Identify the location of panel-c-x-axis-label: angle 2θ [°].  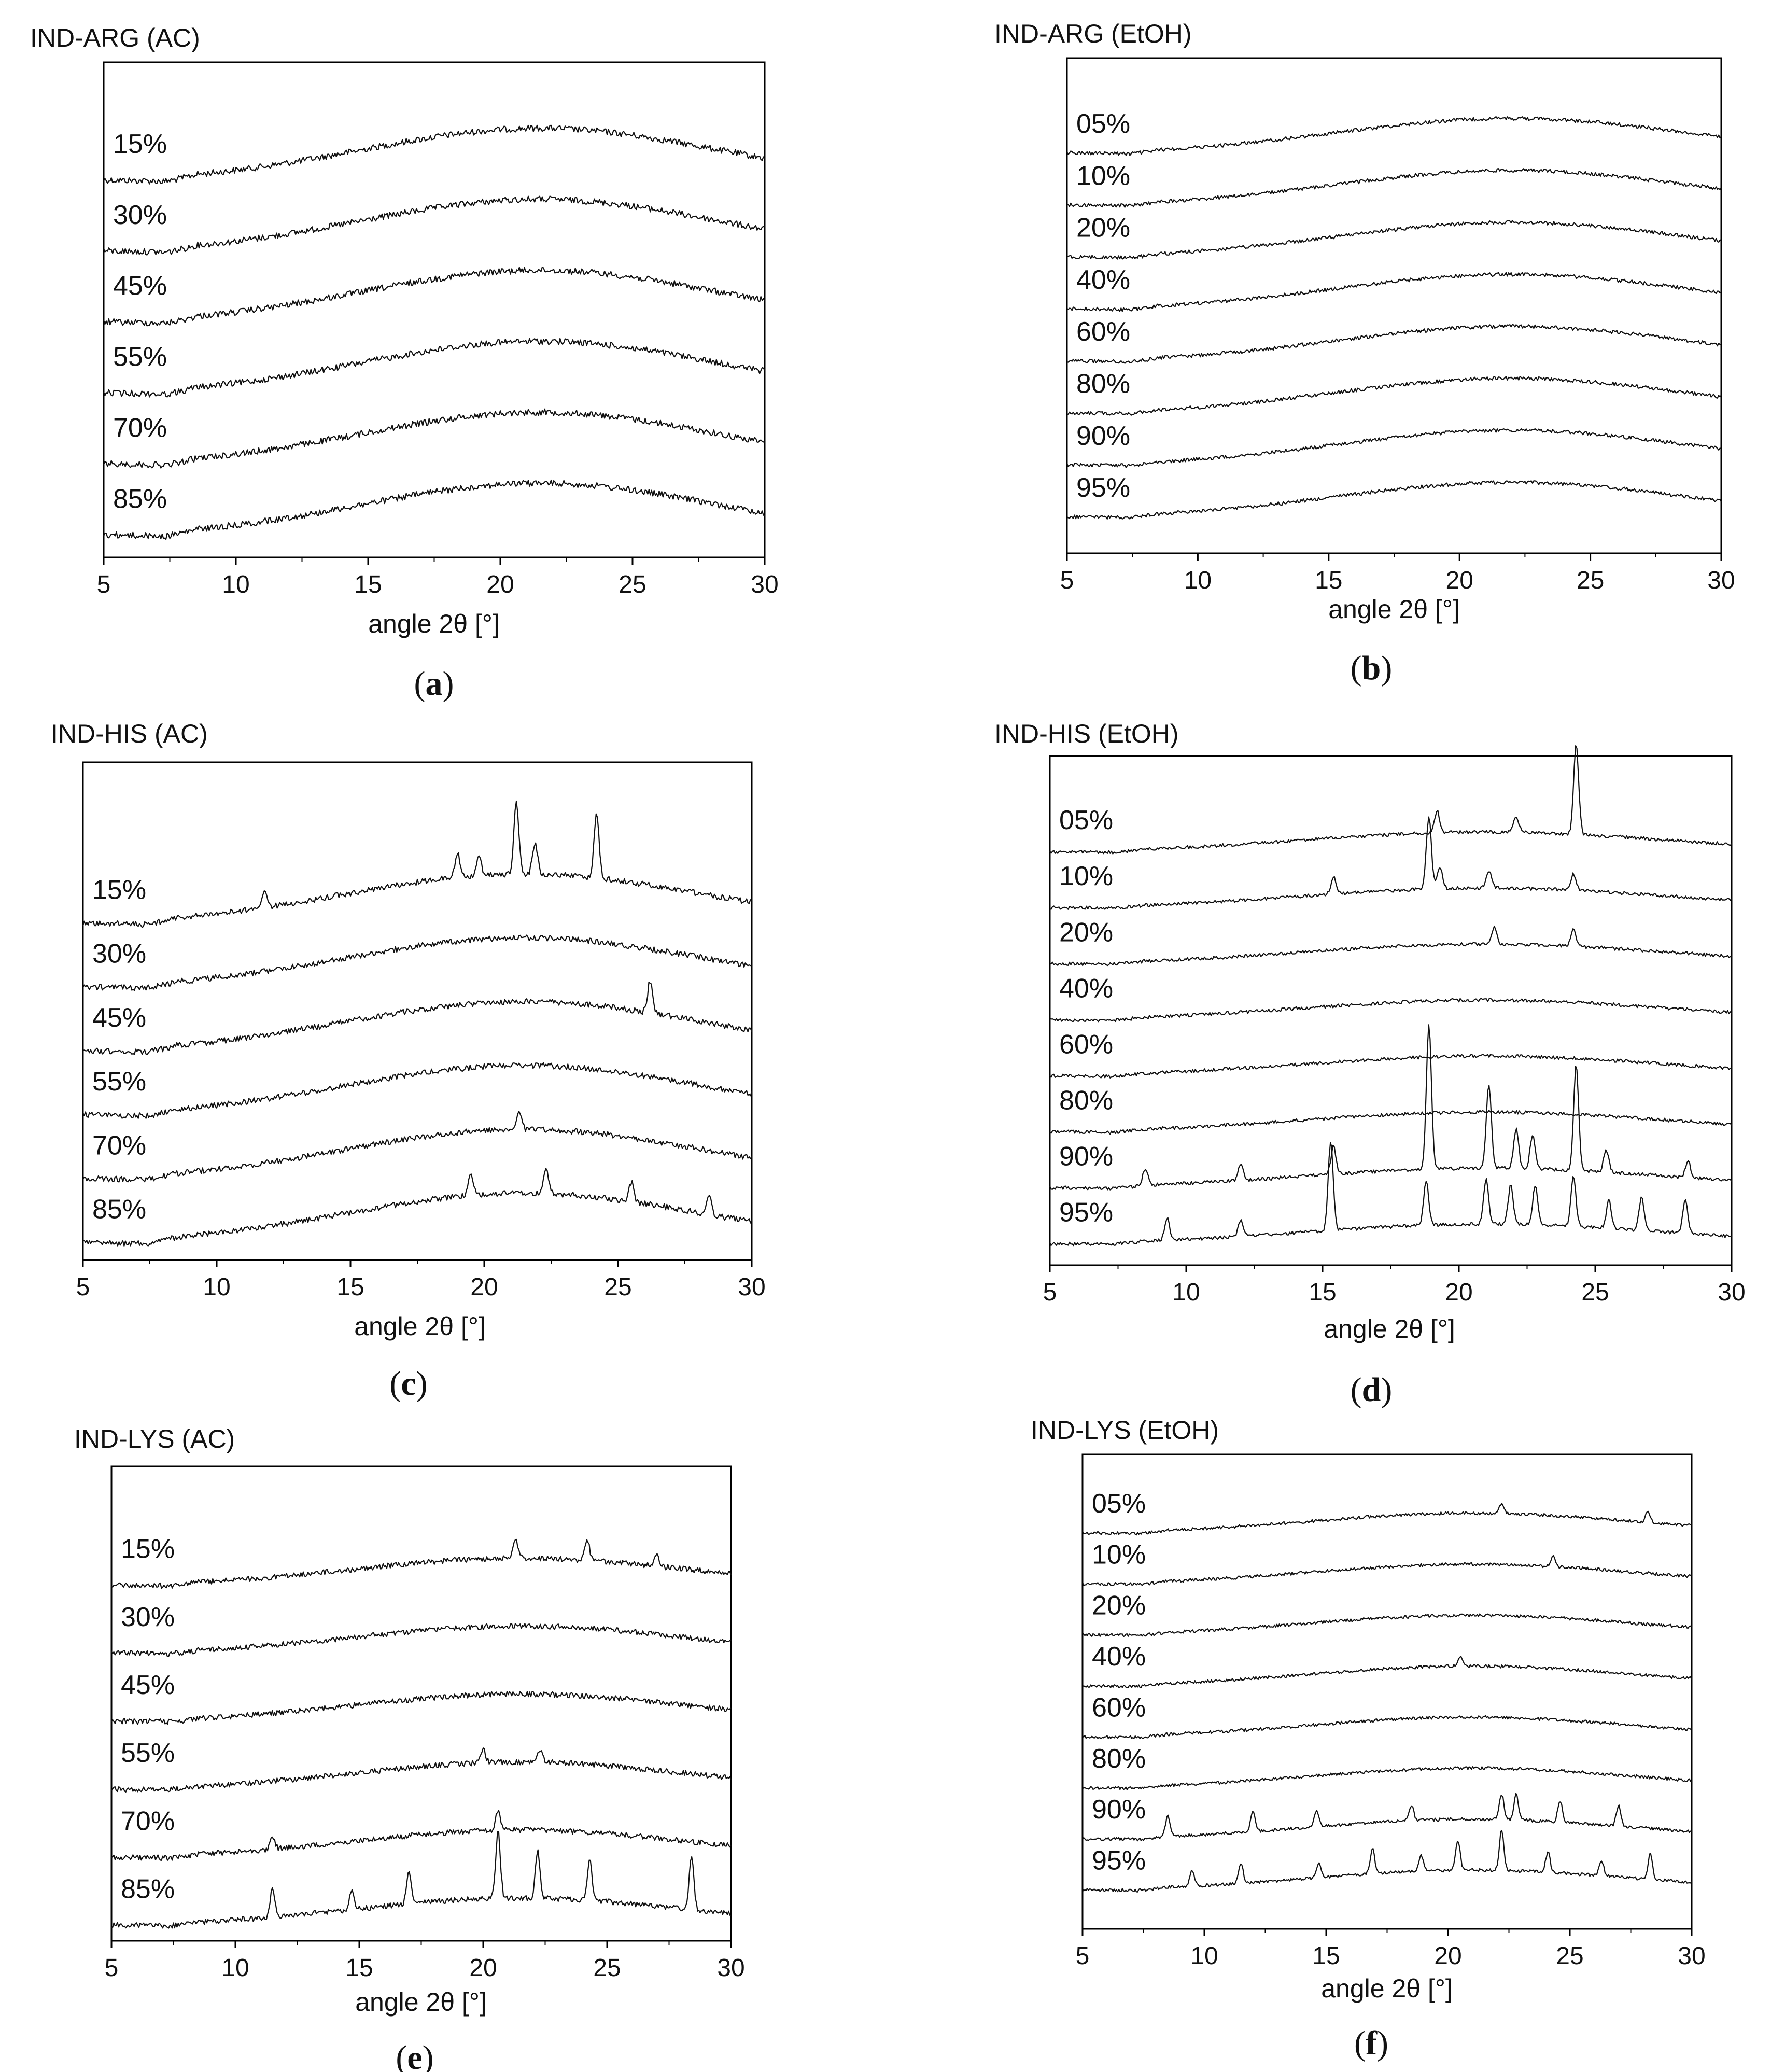
(420, 1326).